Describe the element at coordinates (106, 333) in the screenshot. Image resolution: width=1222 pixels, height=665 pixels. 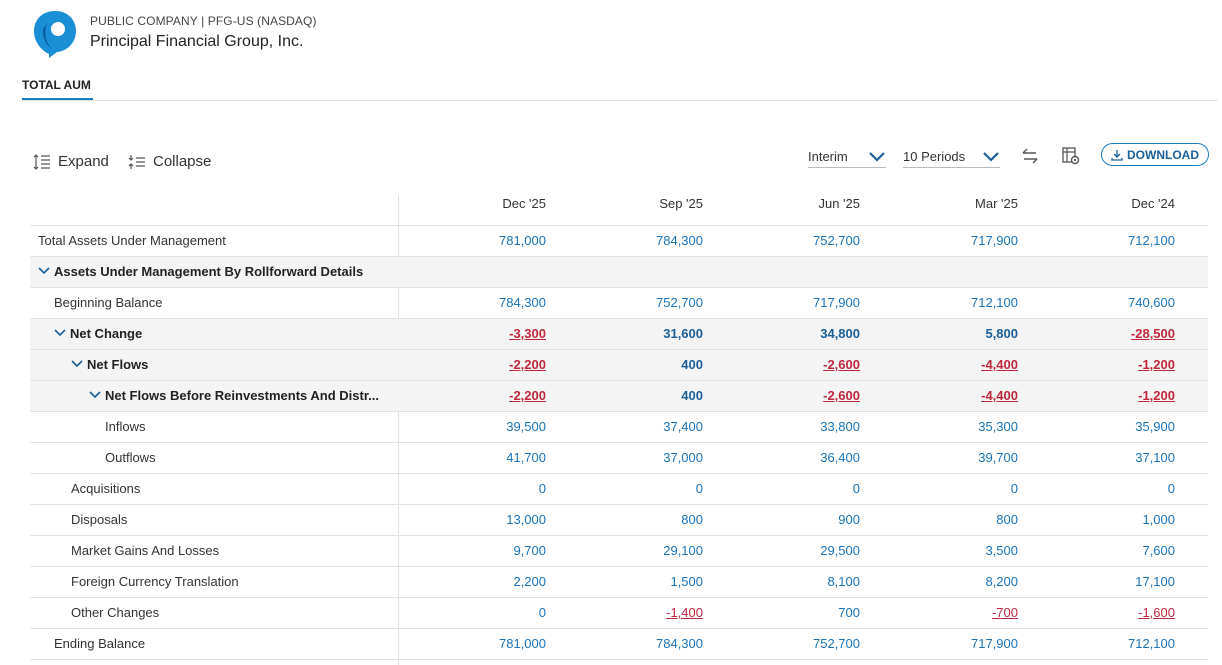
I see `row-label-text: Net Change` at that location.